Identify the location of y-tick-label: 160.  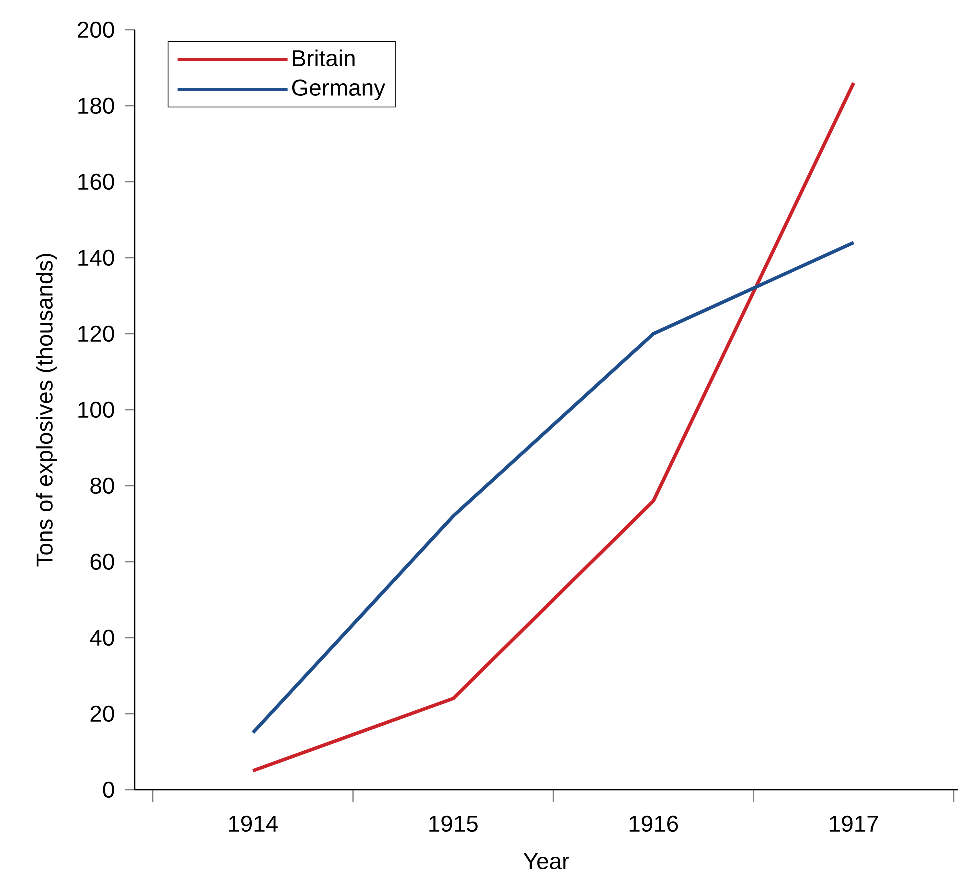
(96, 182).